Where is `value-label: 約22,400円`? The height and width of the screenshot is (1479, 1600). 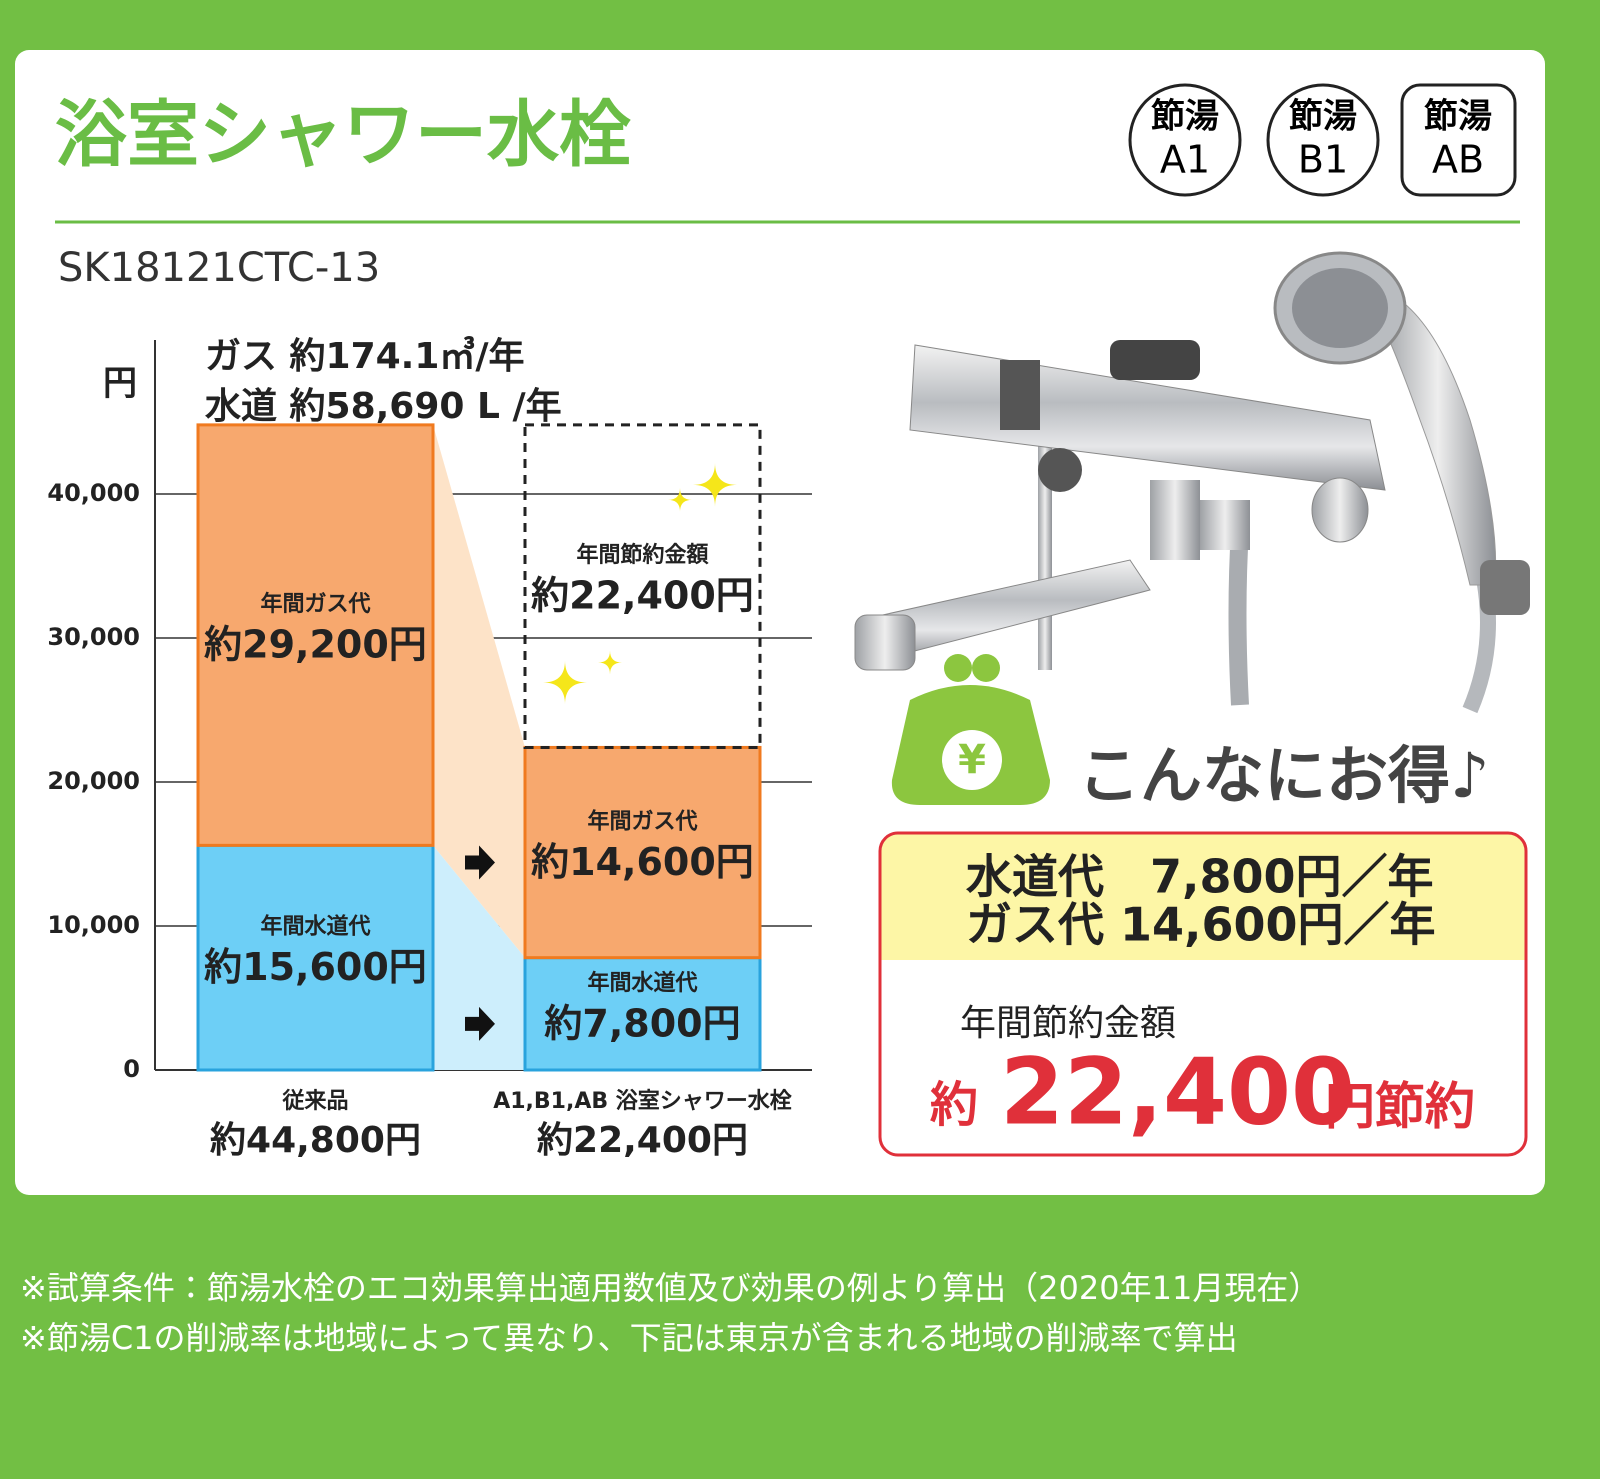
value-label: 約22,400円 is located at coordinates (642, 596).